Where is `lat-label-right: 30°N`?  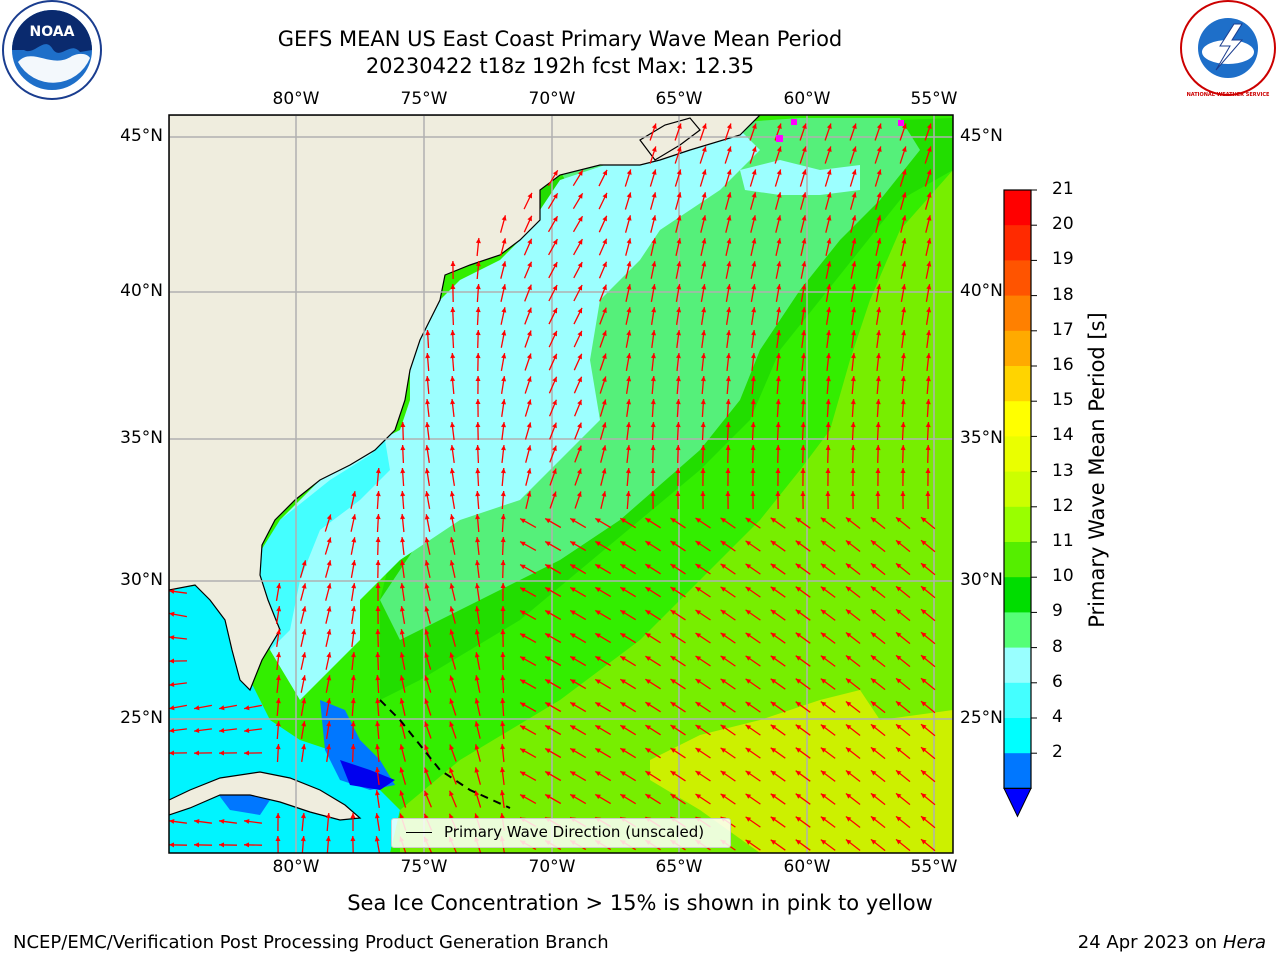
lat-label-right: 30°N is located at coordinates (981, 580).